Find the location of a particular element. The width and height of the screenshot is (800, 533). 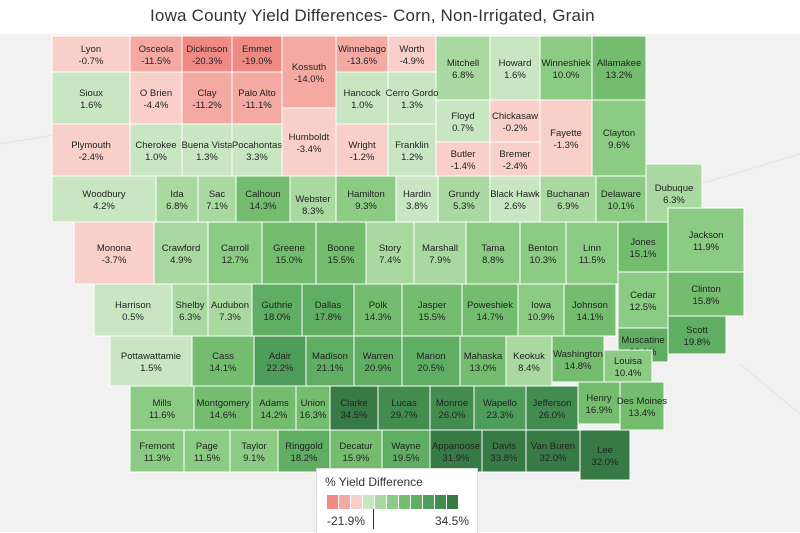

county-butler: Butler-1.4% is located at coordinates (463, 159).